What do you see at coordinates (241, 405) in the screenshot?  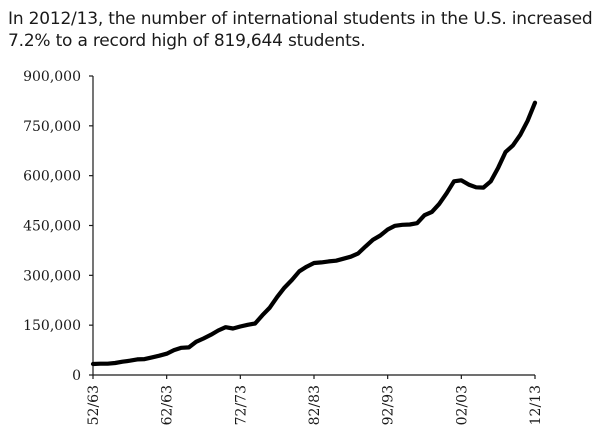 I see `x-tick-label: 72/73` at bounding box center [241, 405].